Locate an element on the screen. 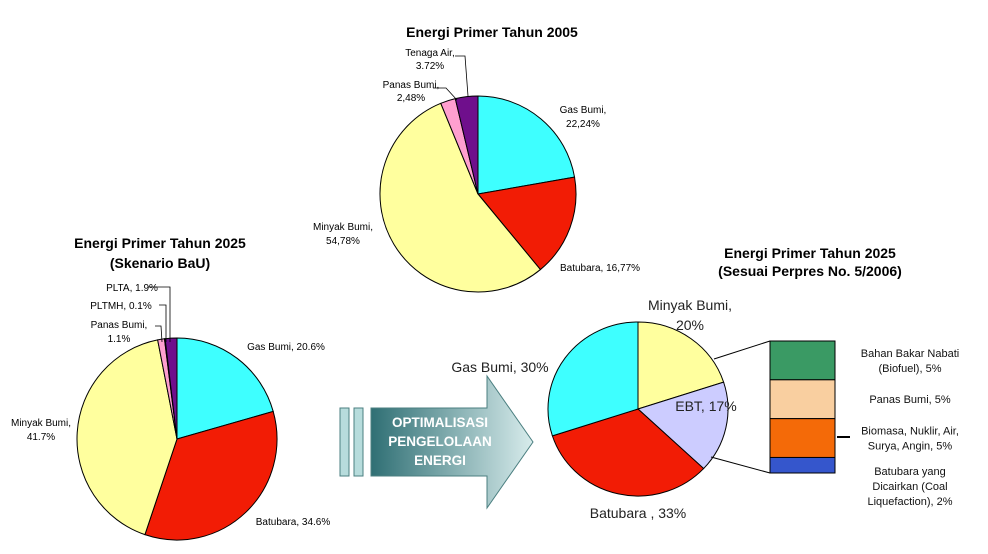  pie-2005 is located at coordinates (478, 194).